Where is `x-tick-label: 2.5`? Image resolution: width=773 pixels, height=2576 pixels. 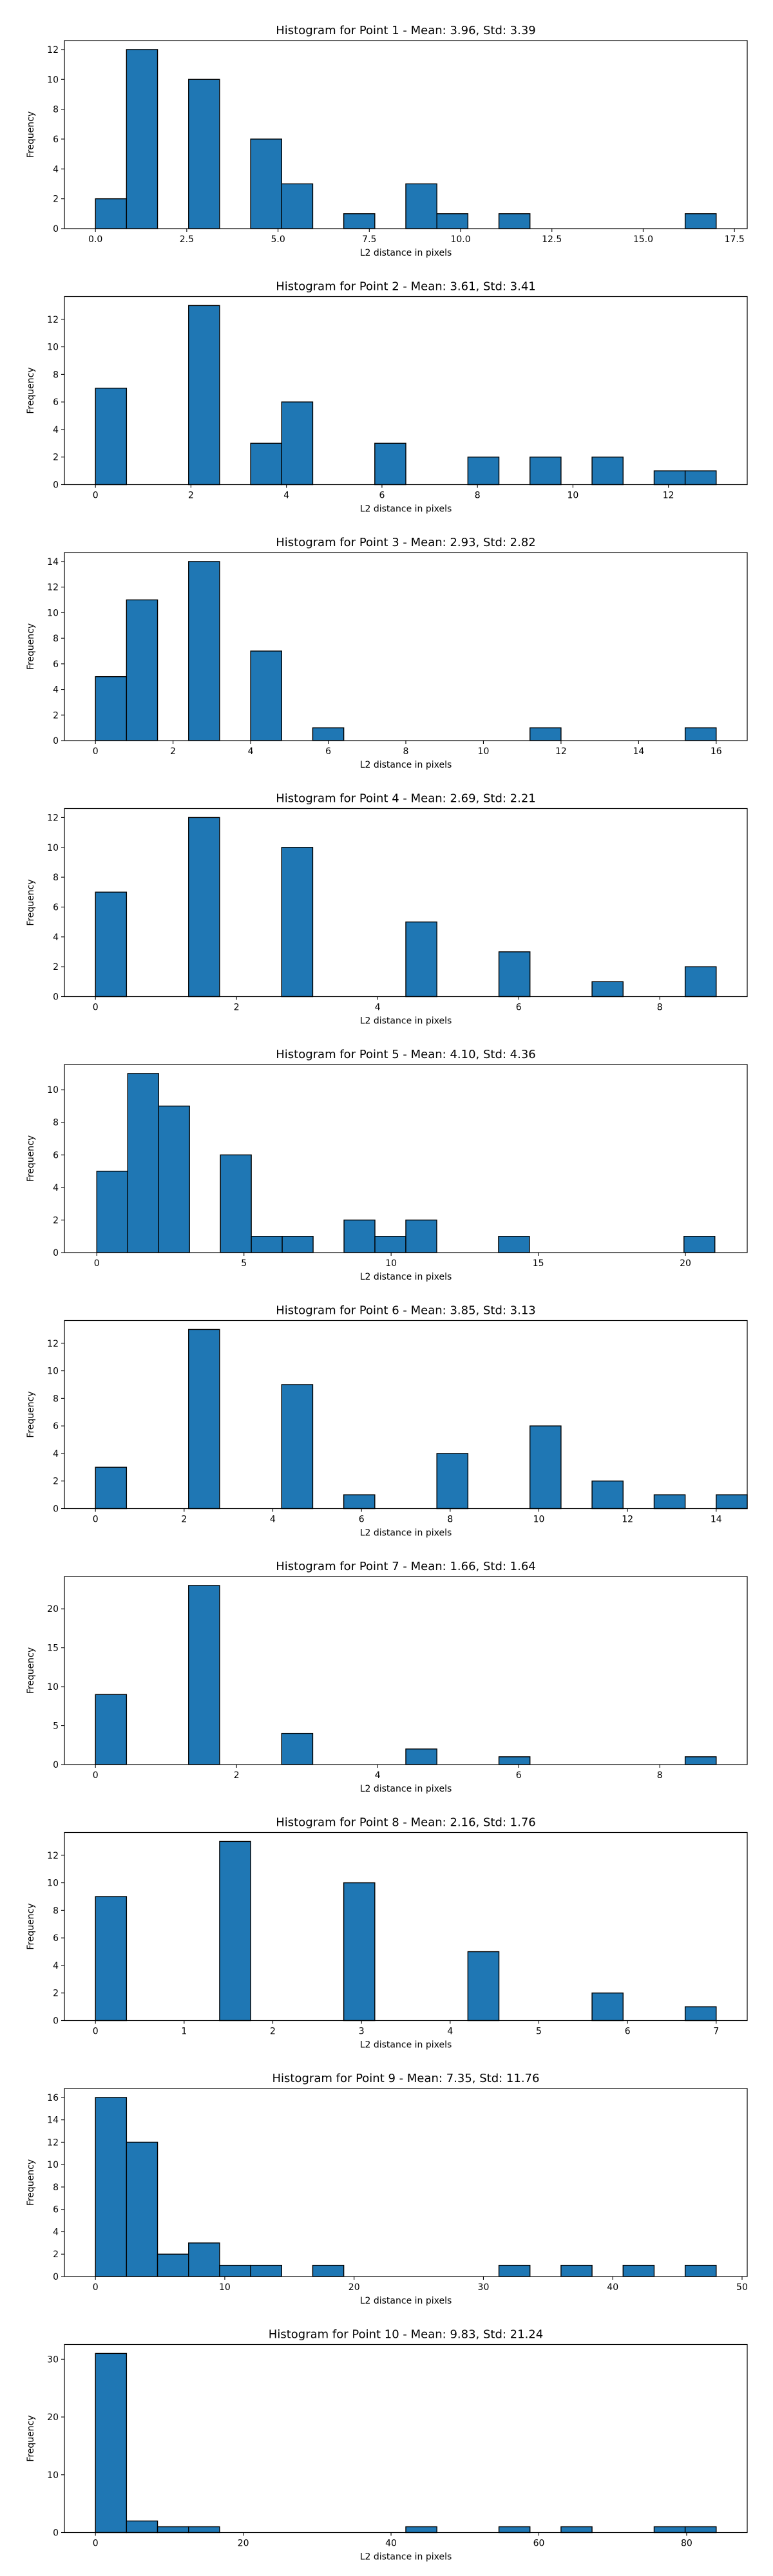 x-tick-label: 2.5 is located at coordinates (187, 240).